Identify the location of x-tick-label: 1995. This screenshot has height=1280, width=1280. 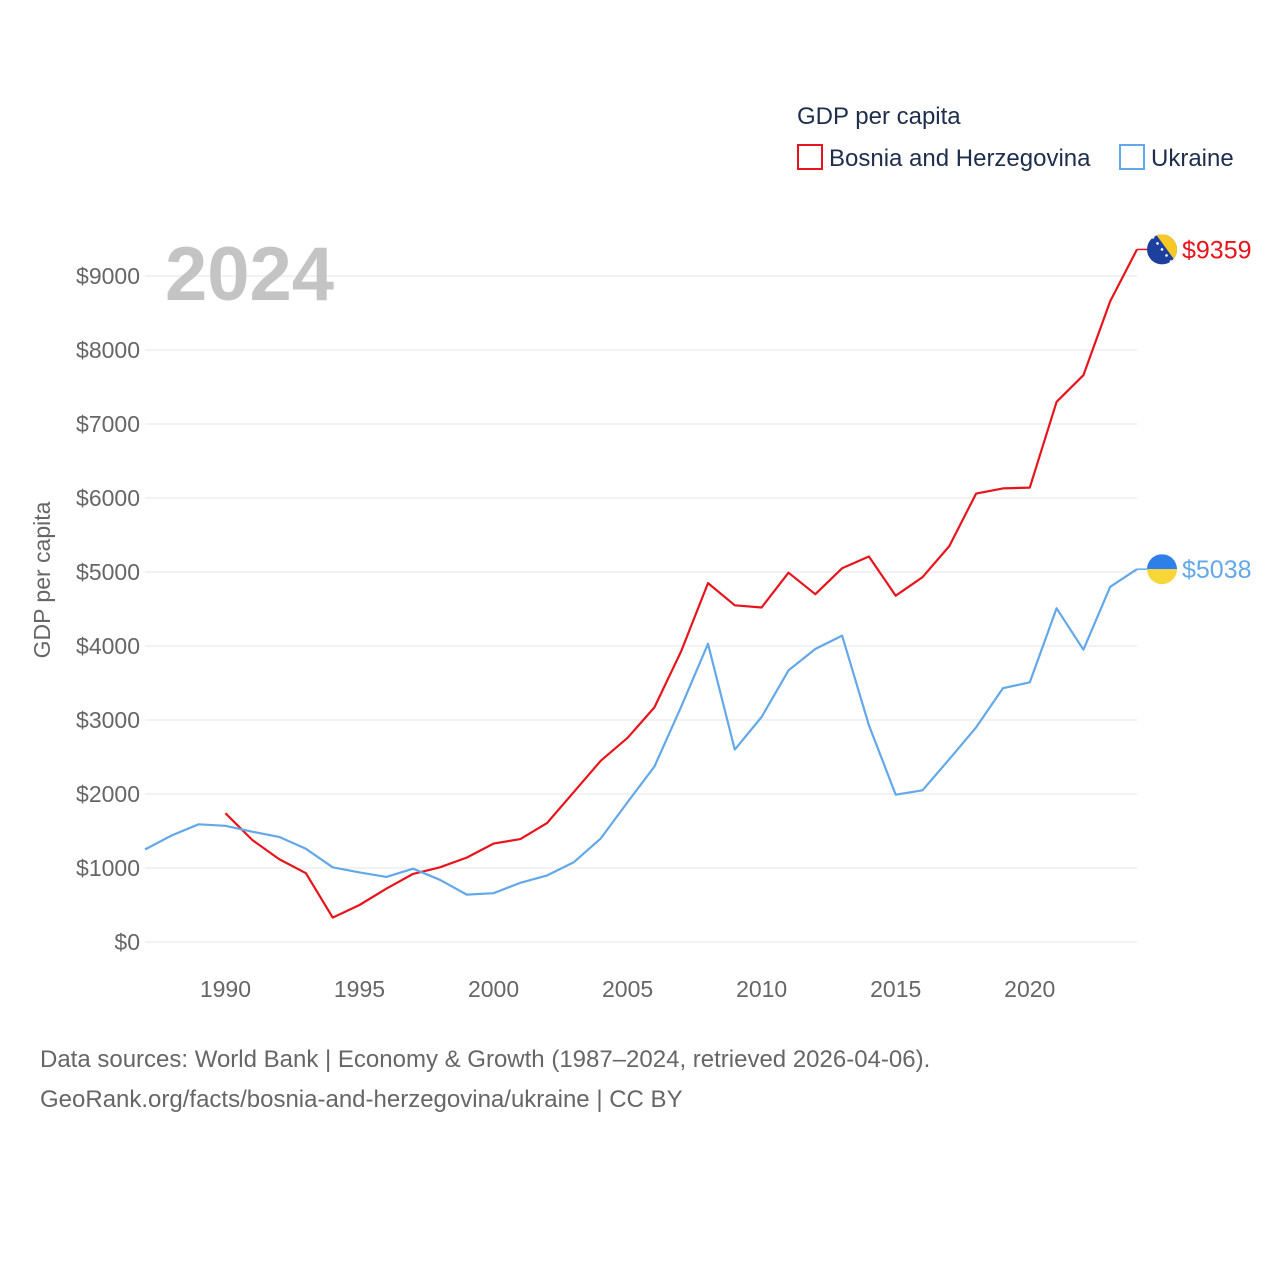
(359, 989).